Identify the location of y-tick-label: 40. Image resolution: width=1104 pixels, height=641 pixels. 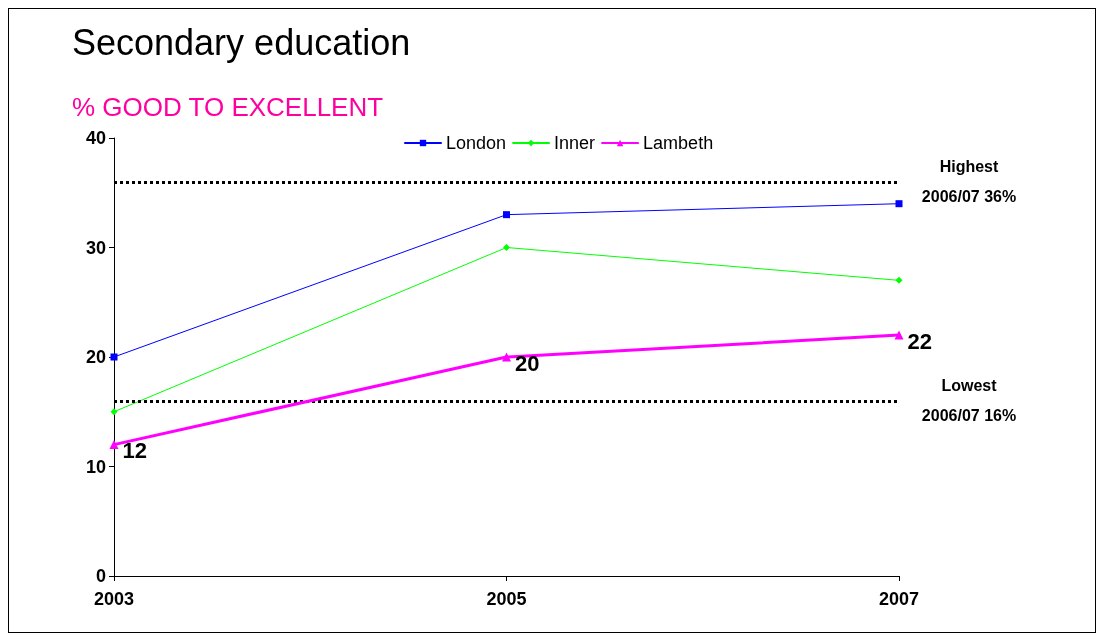
(95, 138).